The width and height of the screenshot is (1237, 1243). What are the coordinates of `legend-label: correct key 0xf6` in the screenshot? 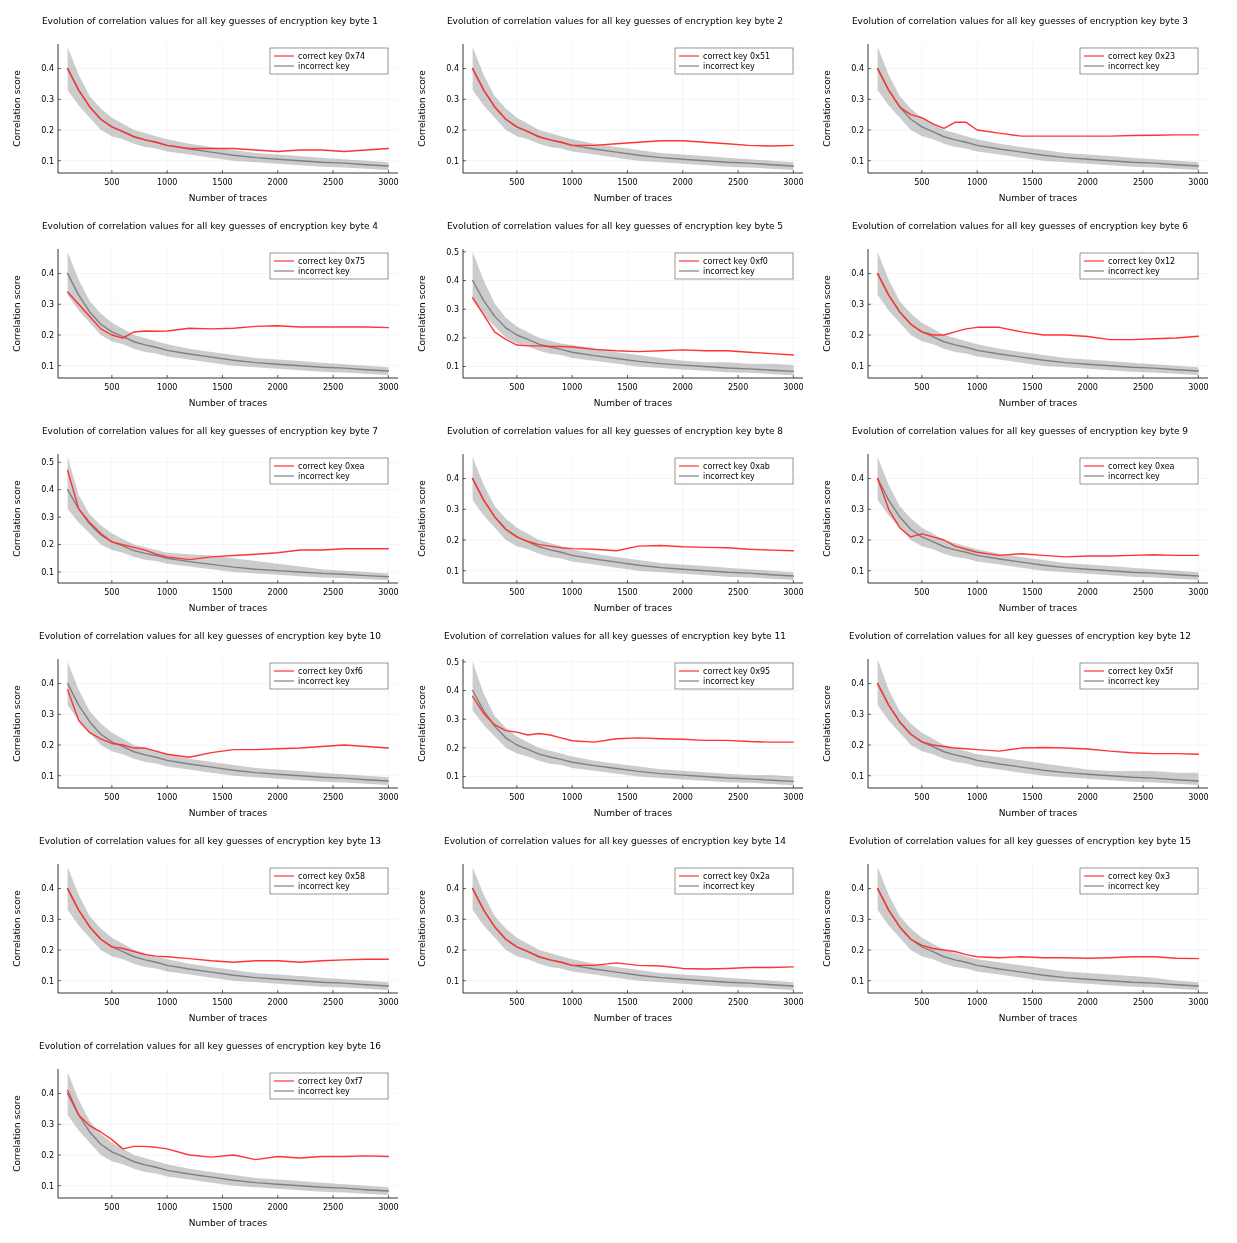 It's located at (330, 671).